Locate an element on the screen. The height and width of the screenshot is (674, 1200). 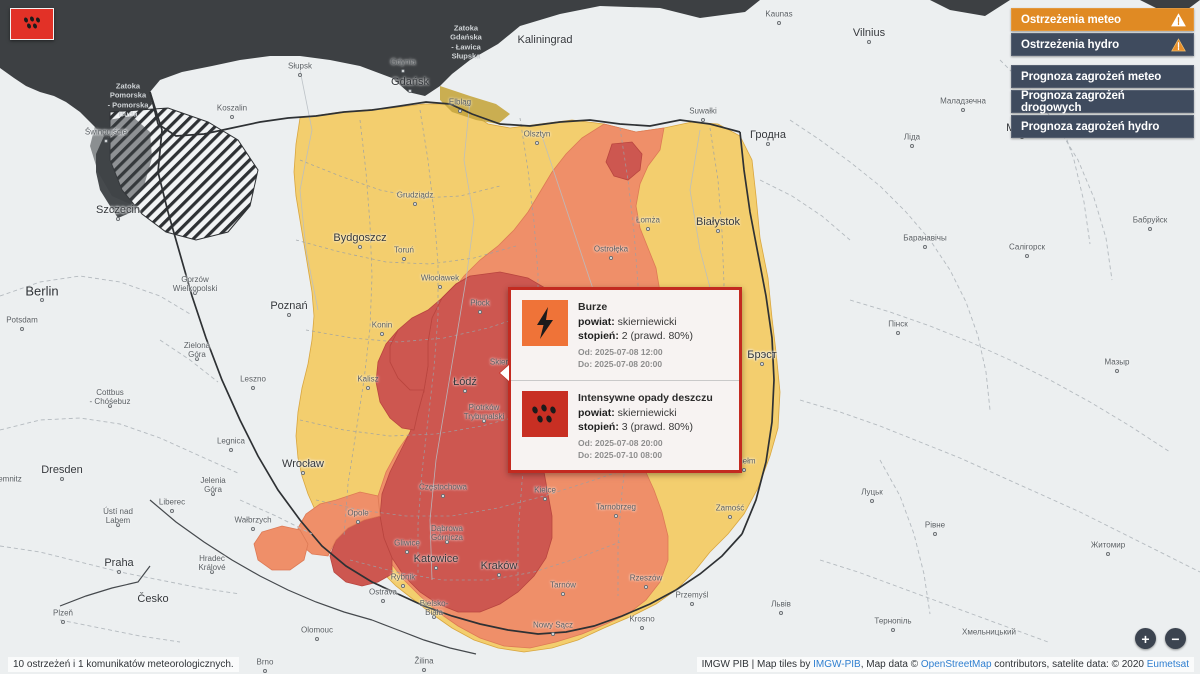
attribution-mid: , Map data © is located at coordinates (890, 664).